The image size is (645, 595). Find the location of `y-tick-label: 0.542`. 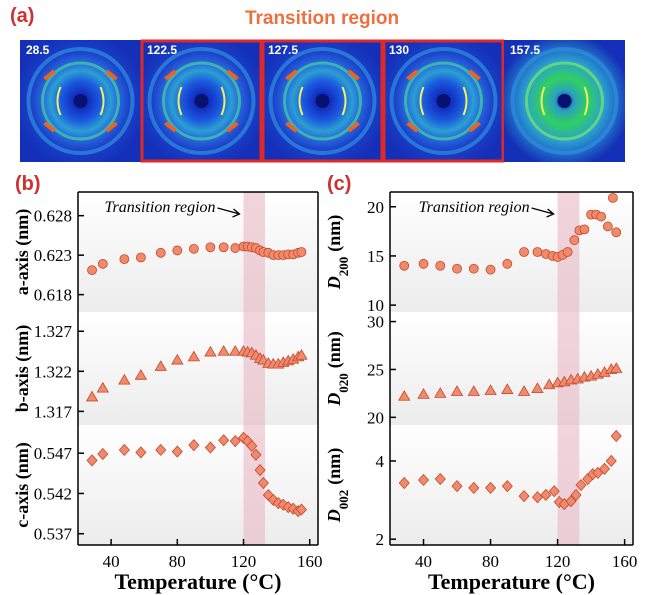

y-tick-label: 0.542 is located at coordinates (53, 493).